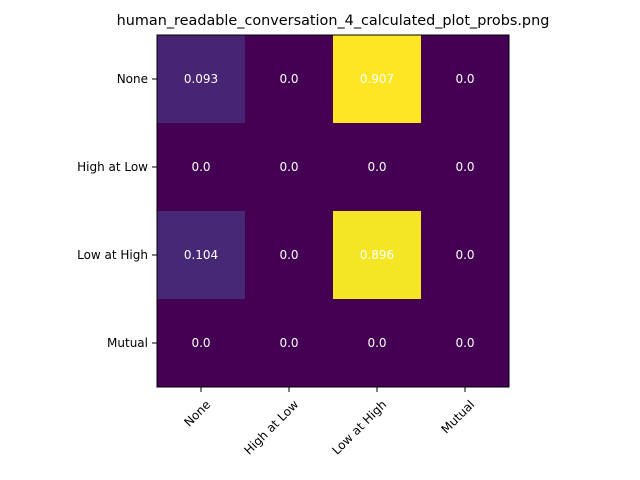 The height and width of the screenshot is (480, 640). Describe the element at coordinates (127, 343) in the screenshot. I see `y-tick-label: Mutual` at that location.